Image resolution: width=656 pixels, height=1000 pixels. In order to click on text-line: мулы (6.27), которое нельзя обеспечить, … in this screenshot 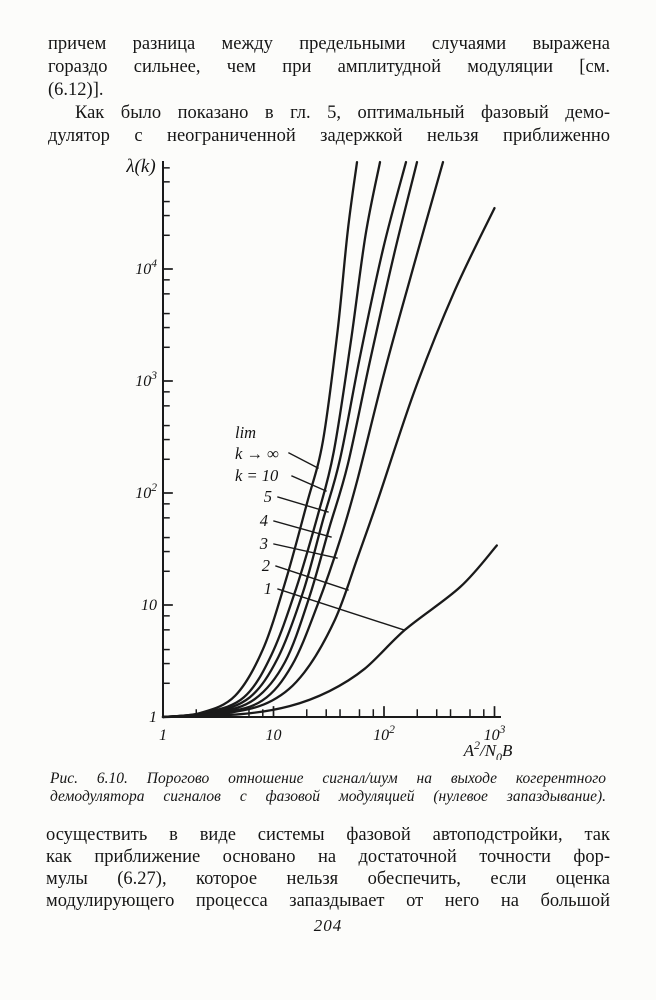, I will do `click(328, 879)`.